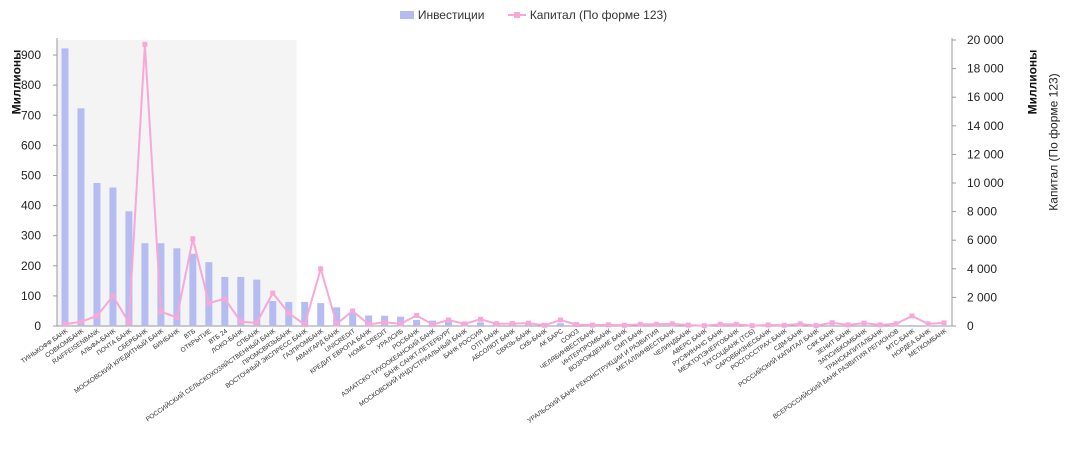 The height and width of the screenshot is (460, 1067). What do you see at coordinates (406, 15) in the screenshot?
I see `legend-swatch-bar-icon` at bounding box center [406, 15].